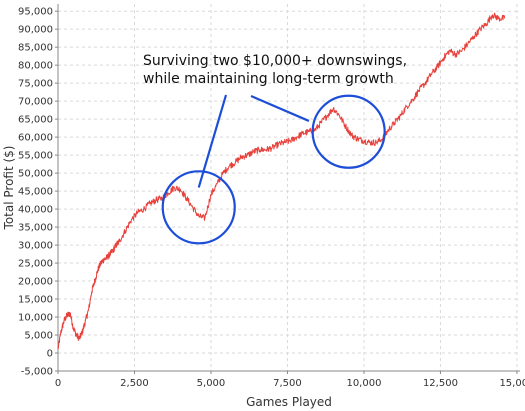  Describe the element at coordinates (9, 188) in the screenshot. I see `y-axis-title: Total Profit ($)` at that location.